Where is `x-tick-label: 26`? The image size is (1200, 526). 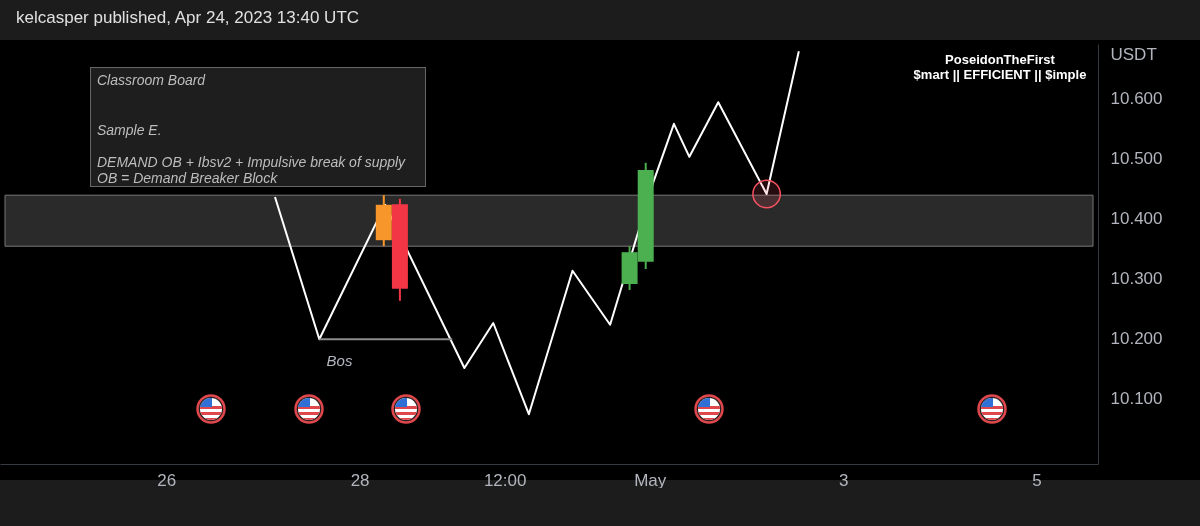 x-tick-label: 26 is located at coordinates (167, 480).